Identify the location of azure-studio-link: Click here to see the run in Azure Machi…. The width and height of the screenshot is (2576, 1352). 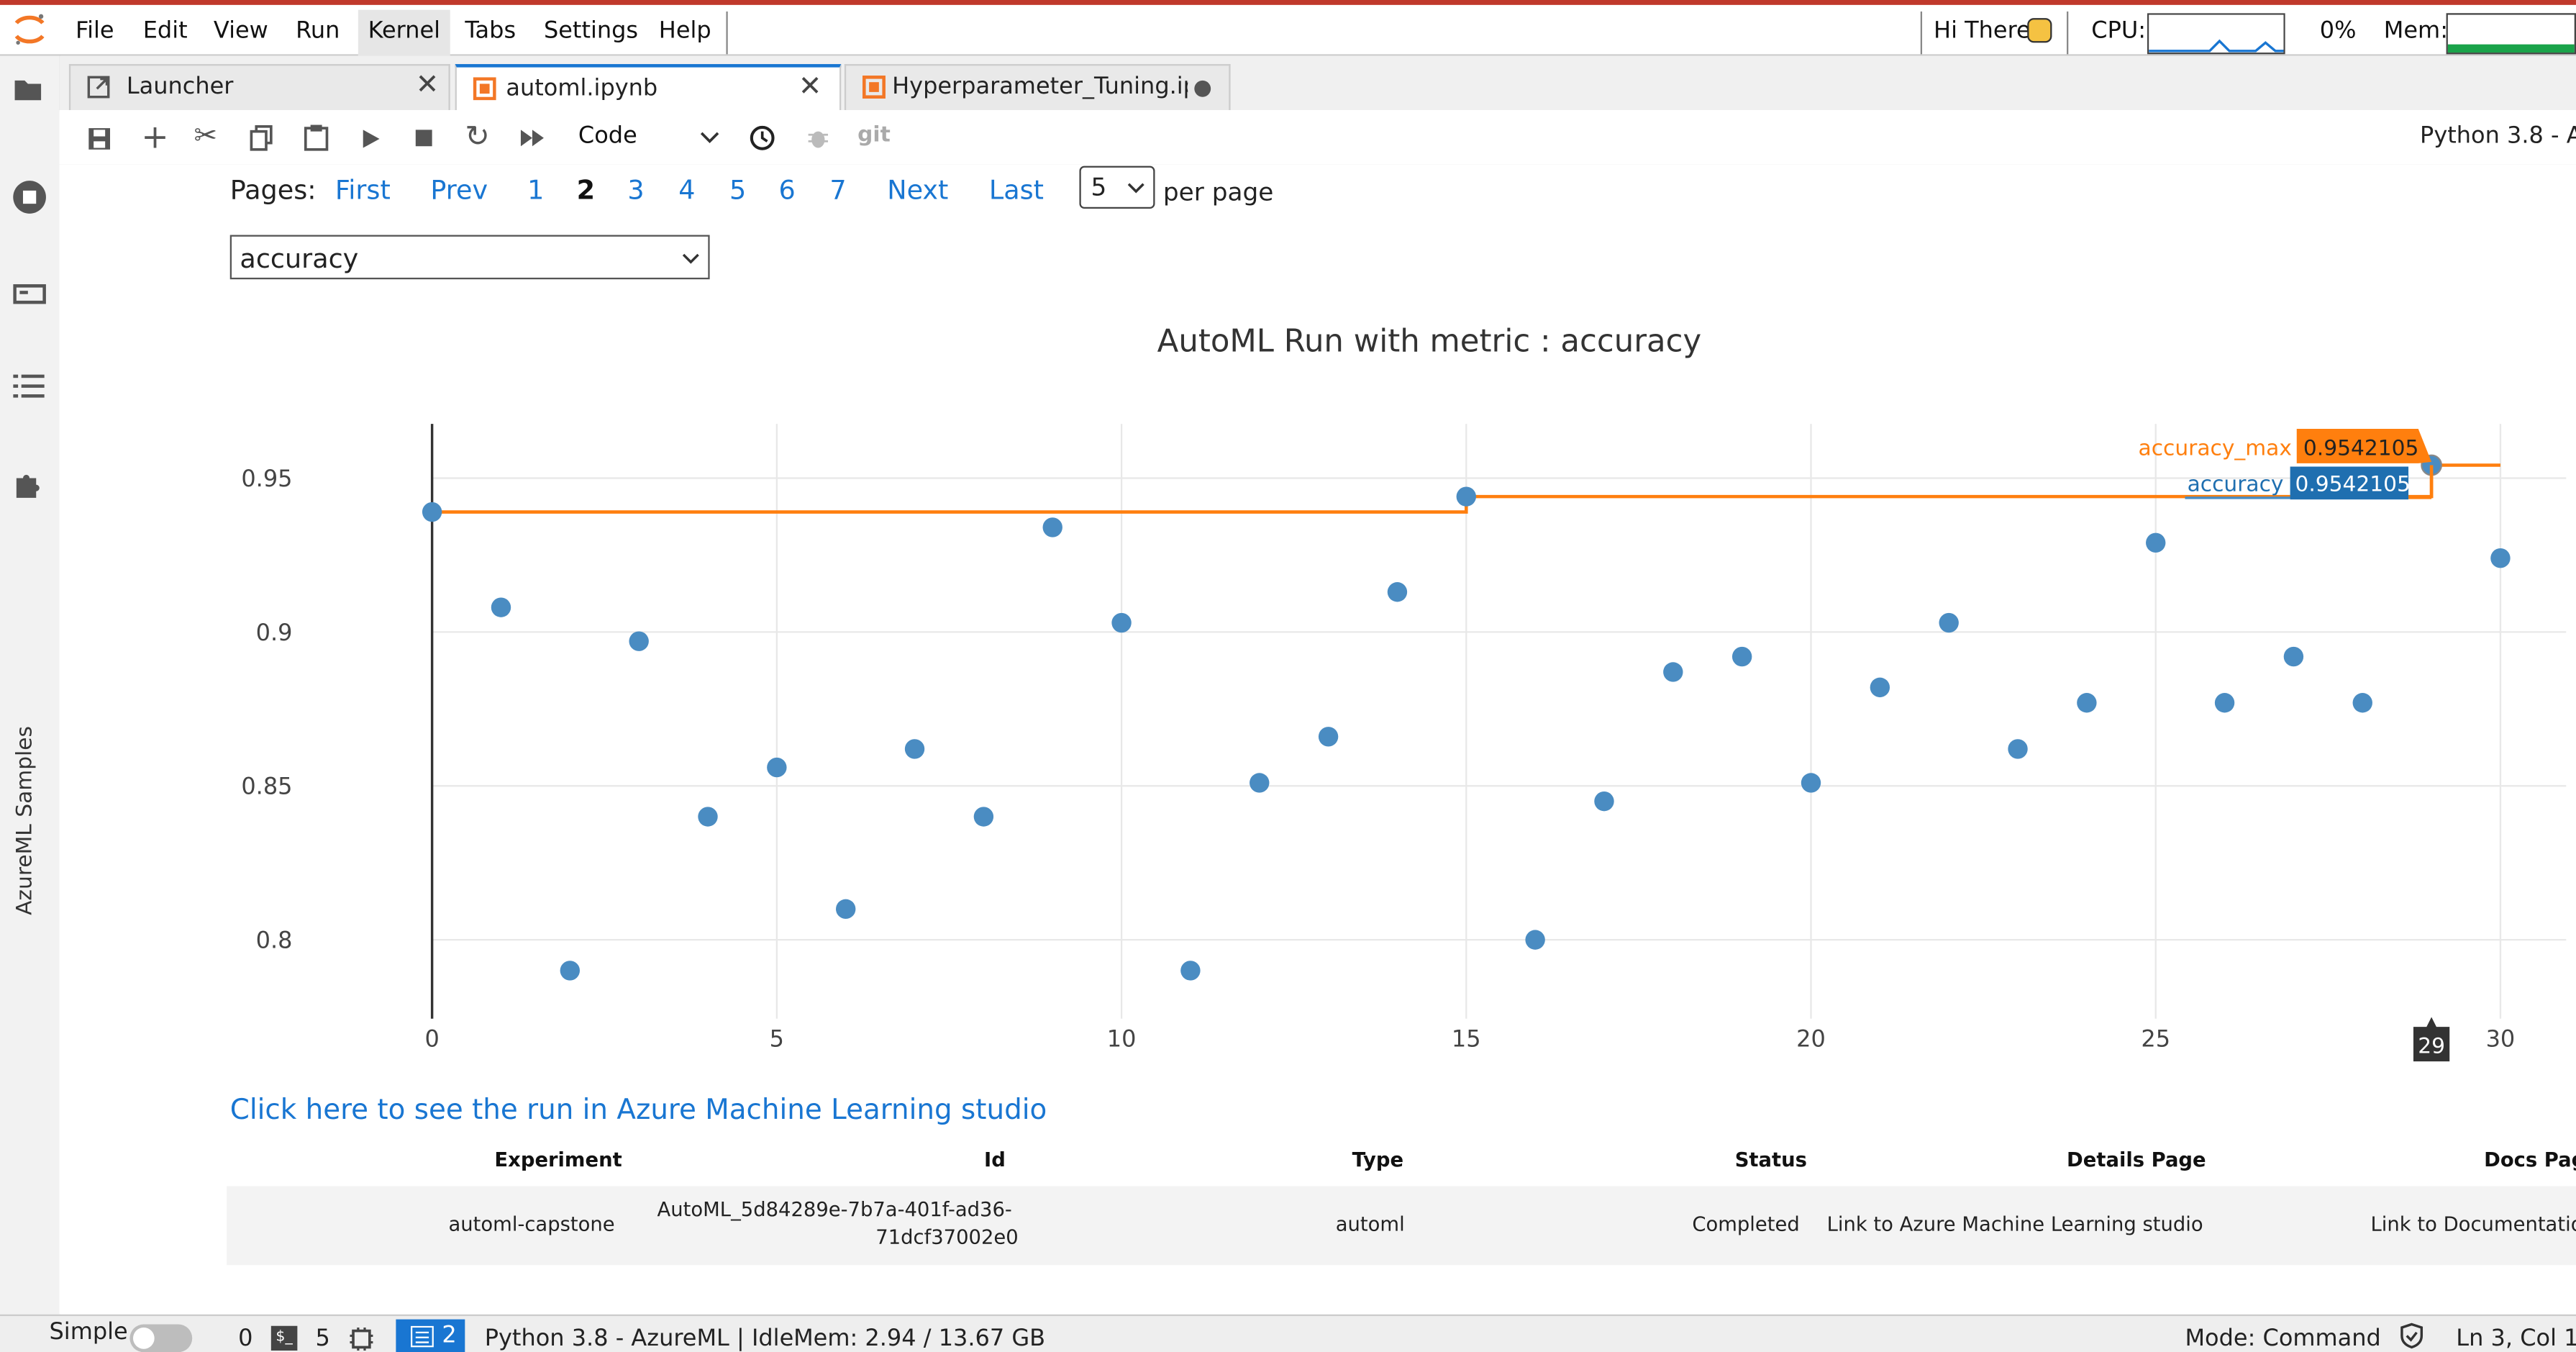
(638, 1111).